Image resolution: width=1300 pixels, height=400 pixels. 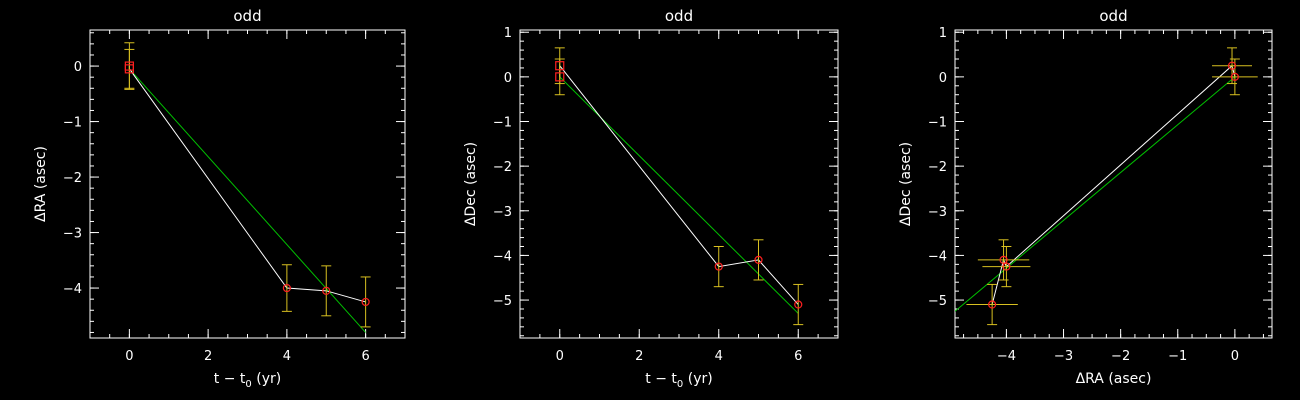 I want to click on x-tick-label: −1, so click(x=1177, y=356).